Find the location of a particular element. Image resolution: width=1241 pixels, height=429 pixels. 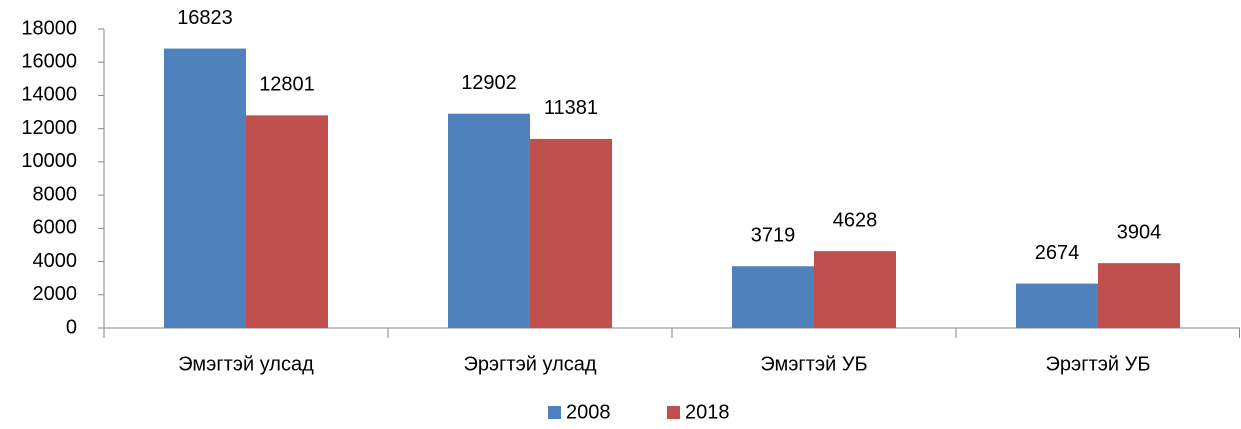

y-tick-label: 0 is located at coordinates (71, 327).